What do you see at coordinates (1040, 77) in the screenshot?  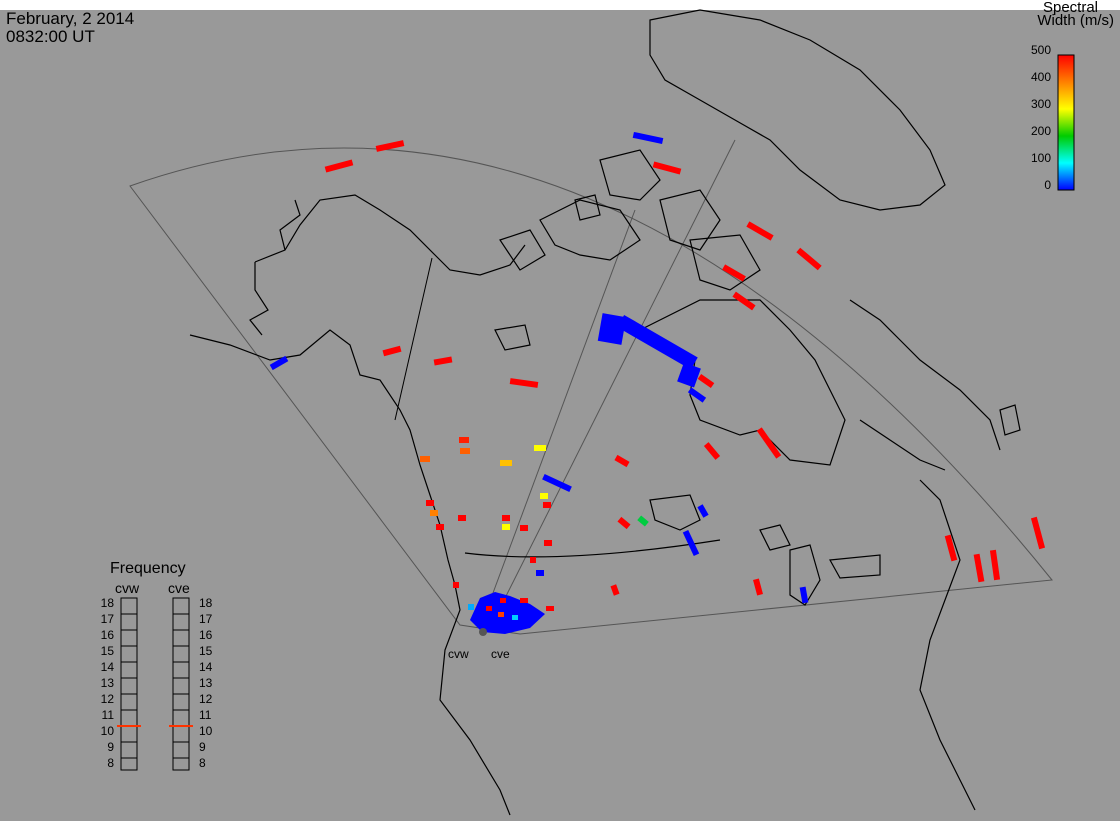 I see `colorbar-tick: 400` at bounding box center [1040, 77].